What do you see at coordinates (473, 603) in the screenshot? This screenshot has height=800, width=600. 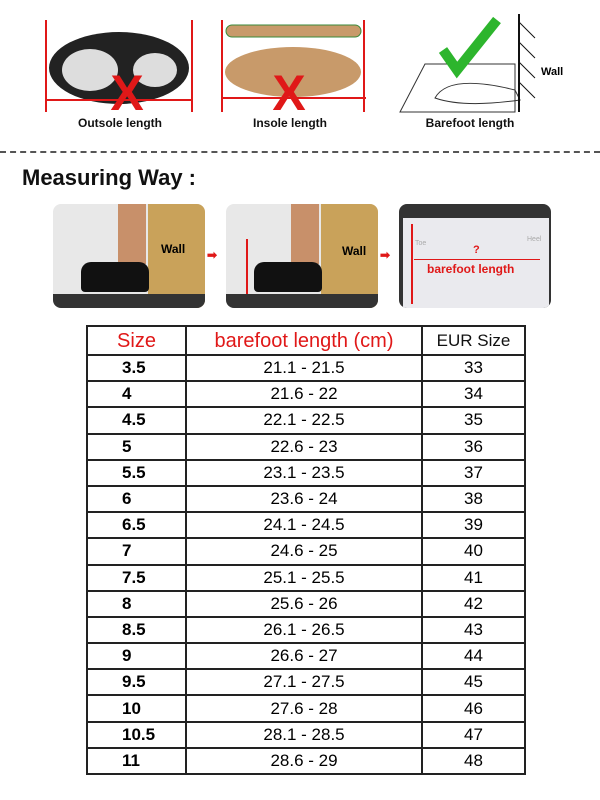 I see `cell-eur-size: 42` at bounding box center [473, 603].